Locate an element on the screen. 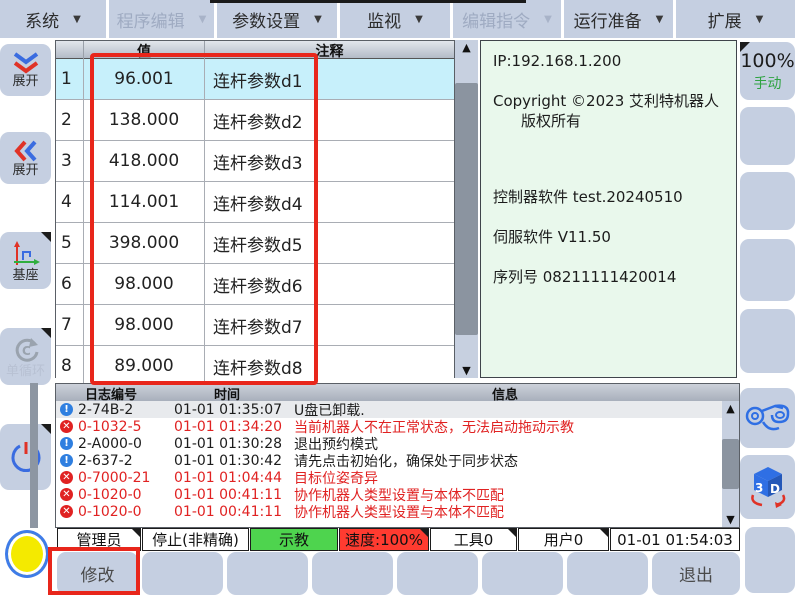  menu-monitor: 监视 ▼ is located at coordinates (395, 19).